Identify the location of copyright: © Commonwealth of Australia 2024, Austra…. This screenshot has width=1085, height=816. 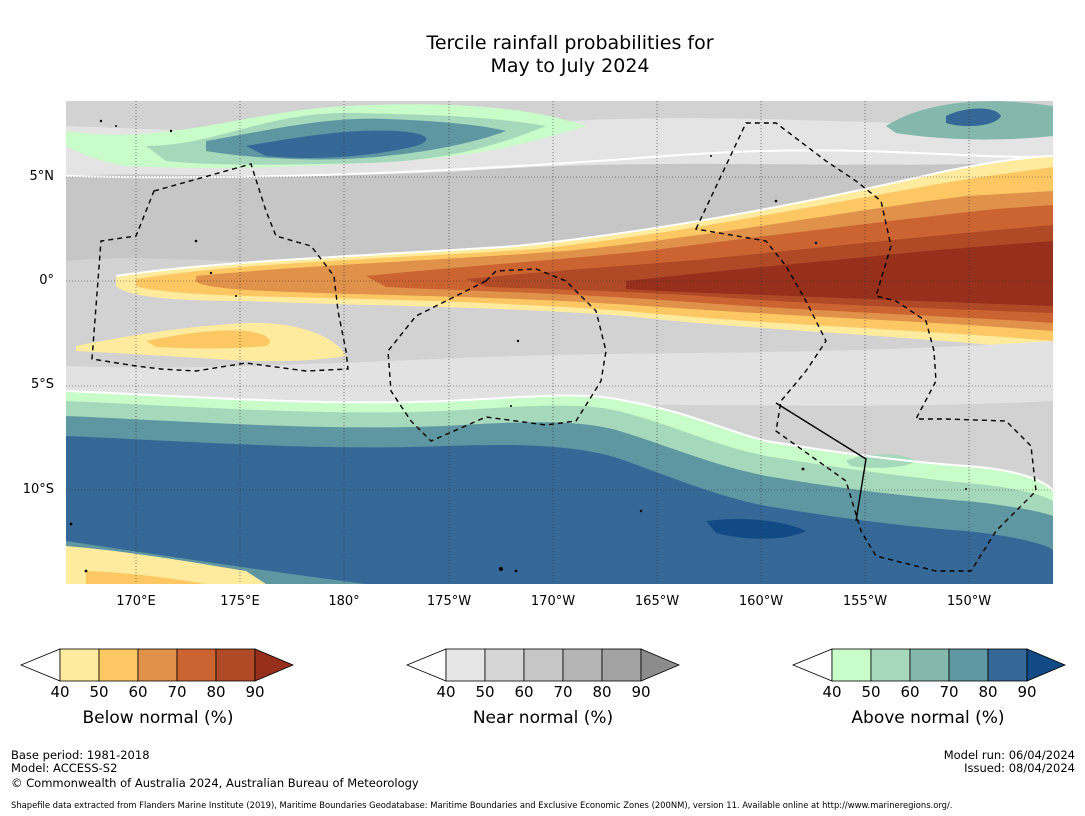
(215, 783).